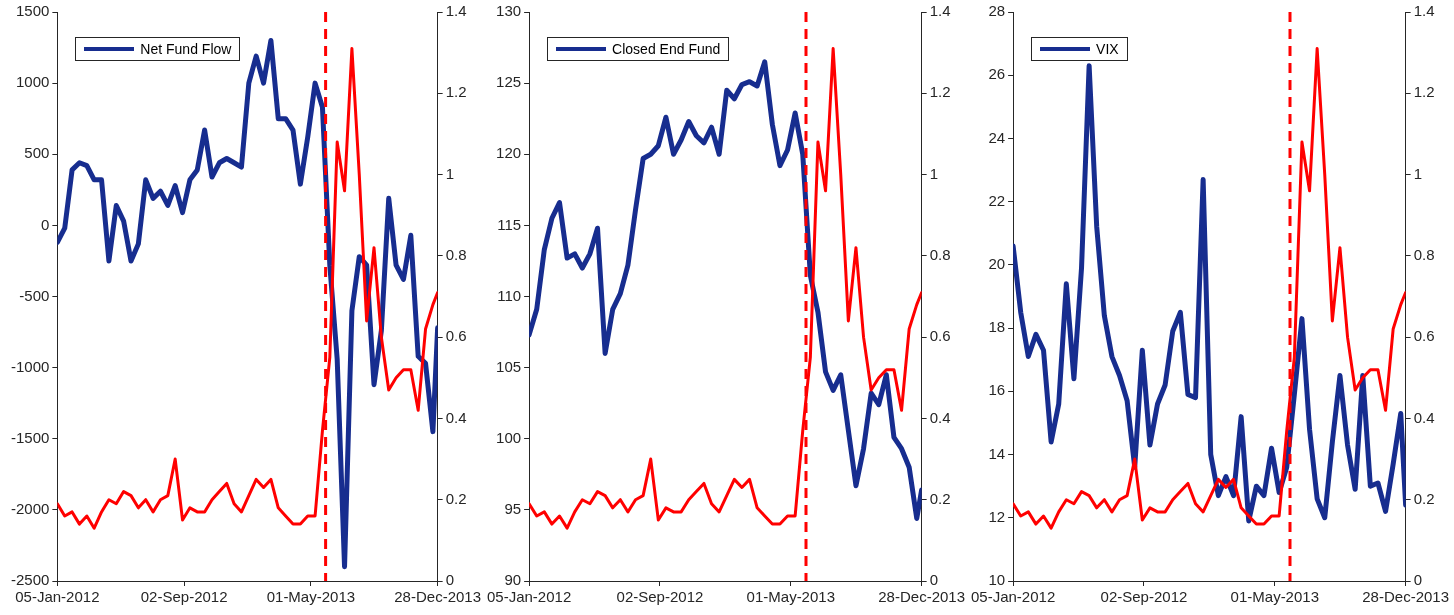  I want to click on y-tick-label: -500, so click(34, 295).